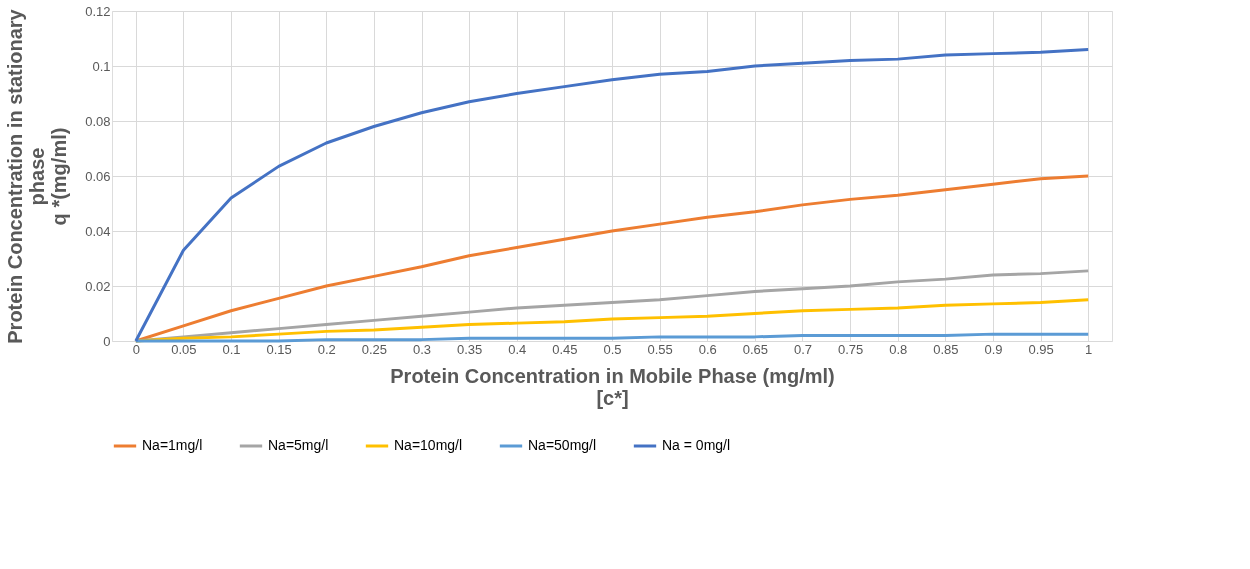 The image size is (1250, 569). Describe the element at coordinates (707, 349) in the screenshot. I see `x-tick-label: 0.6` at that location.